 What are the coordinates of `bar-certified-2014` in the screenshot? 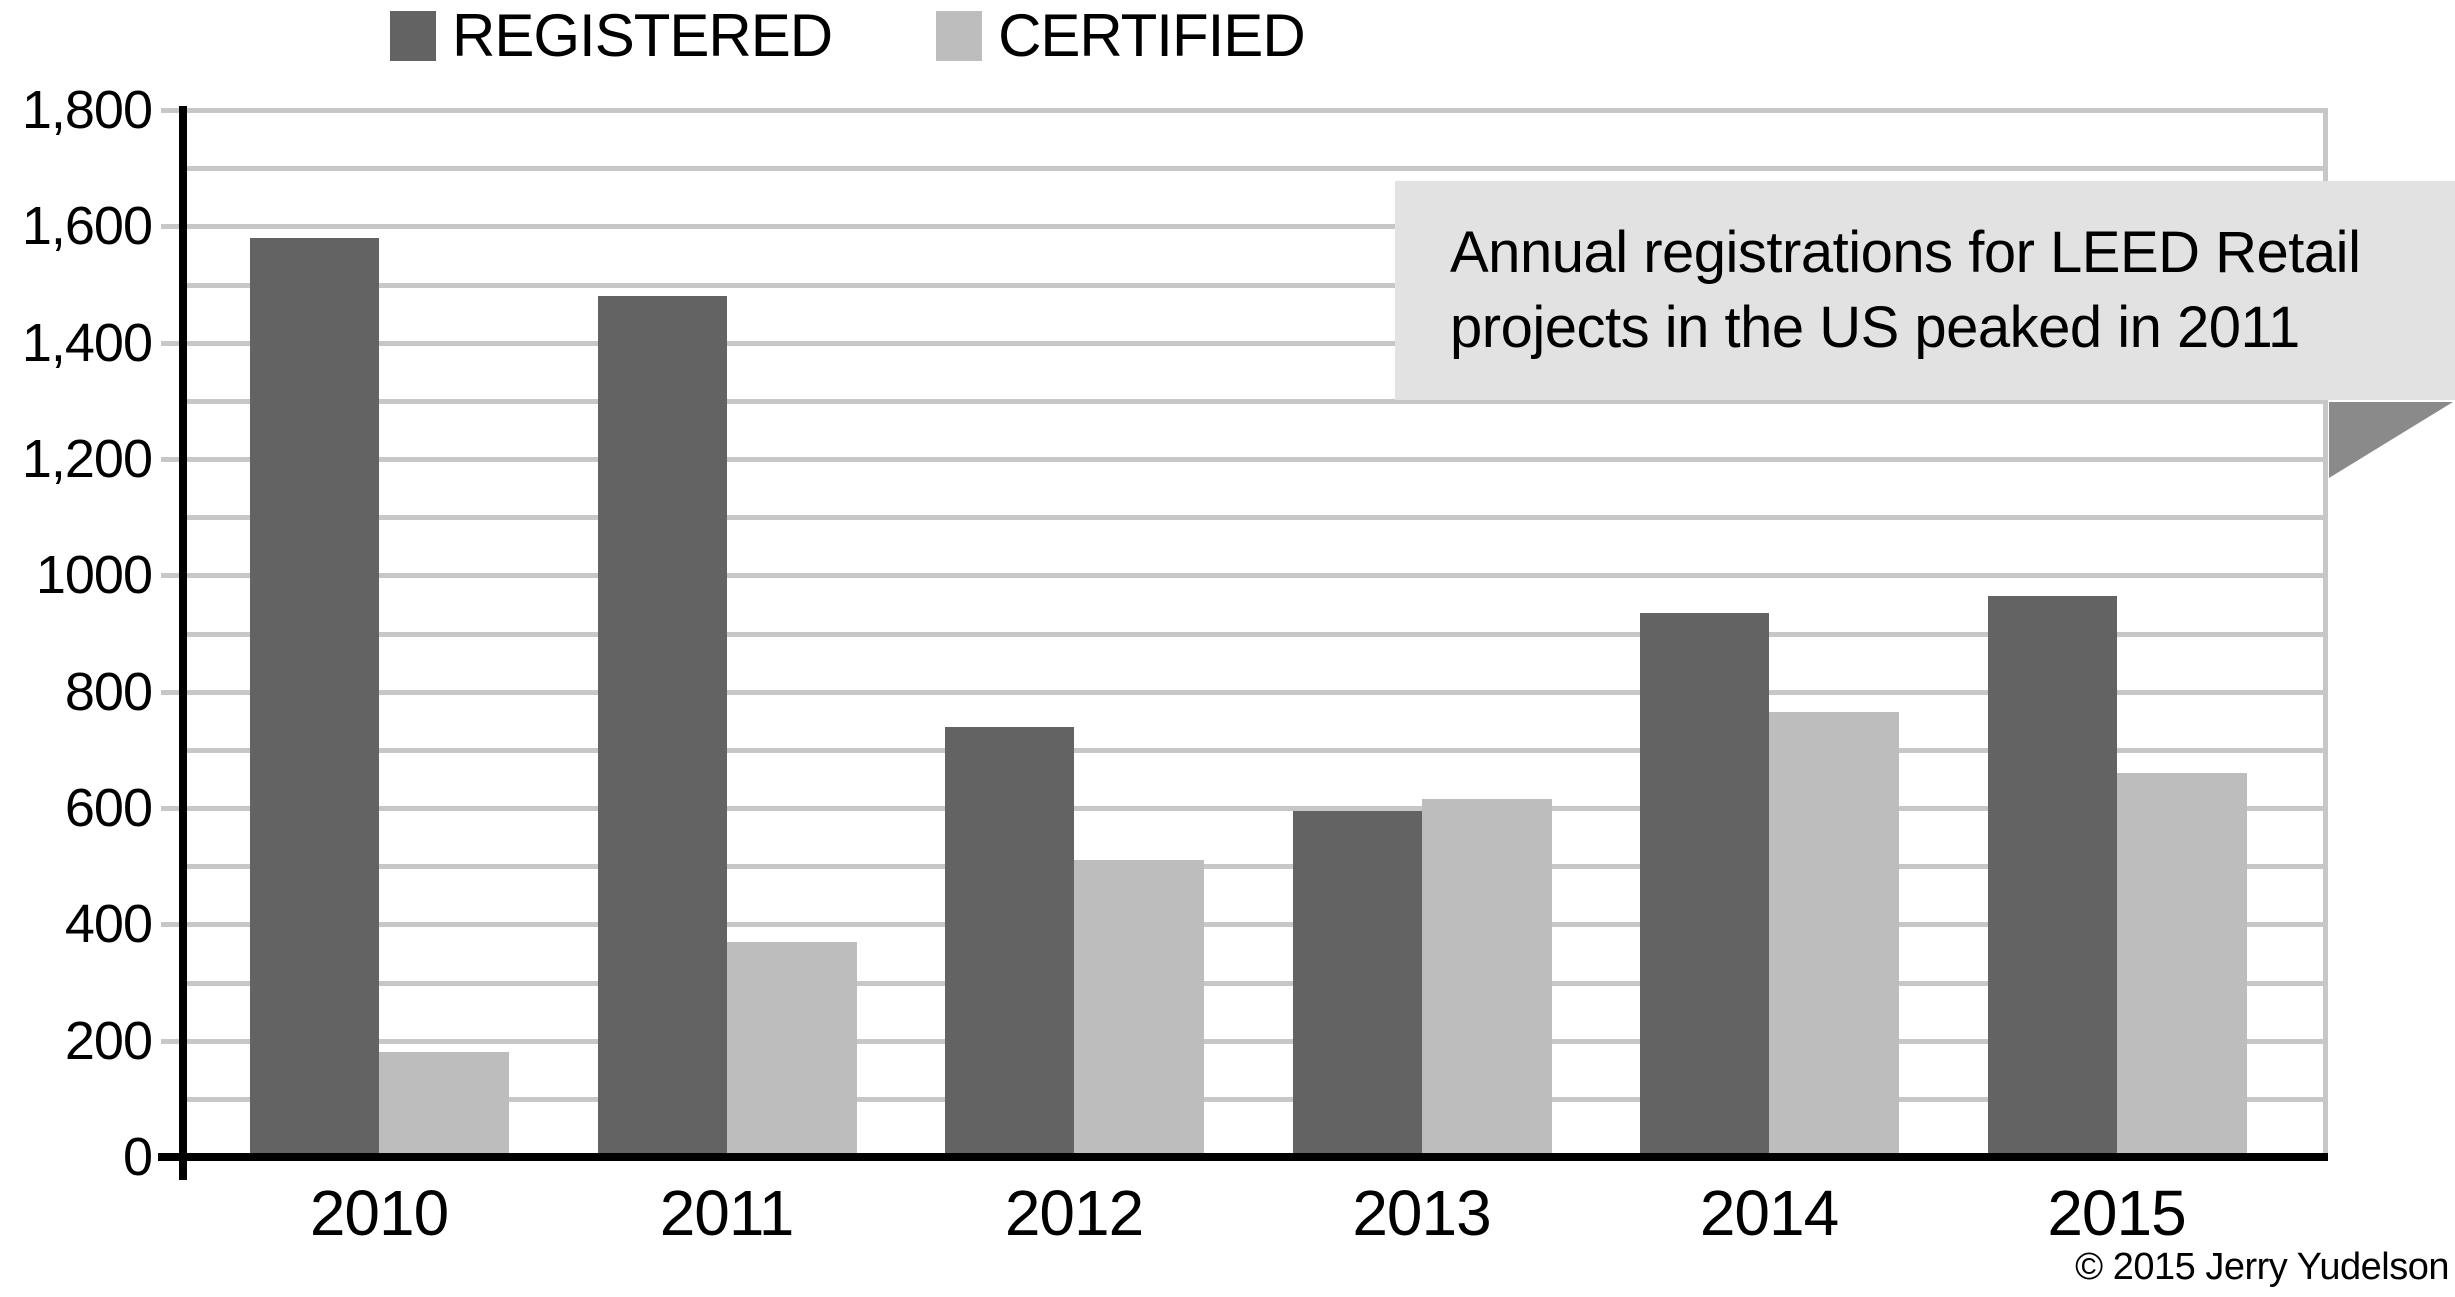 It's located at (1834, 934).